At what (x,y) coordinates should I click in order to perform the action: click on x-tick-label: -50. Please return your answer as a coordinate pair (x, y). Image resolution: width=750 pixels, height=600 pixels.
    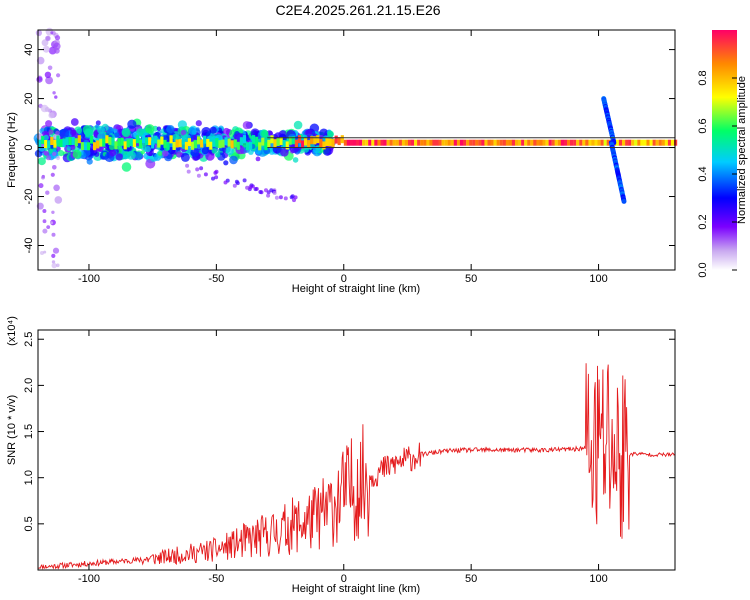
    Looking at the image, I should click on (216, 579).